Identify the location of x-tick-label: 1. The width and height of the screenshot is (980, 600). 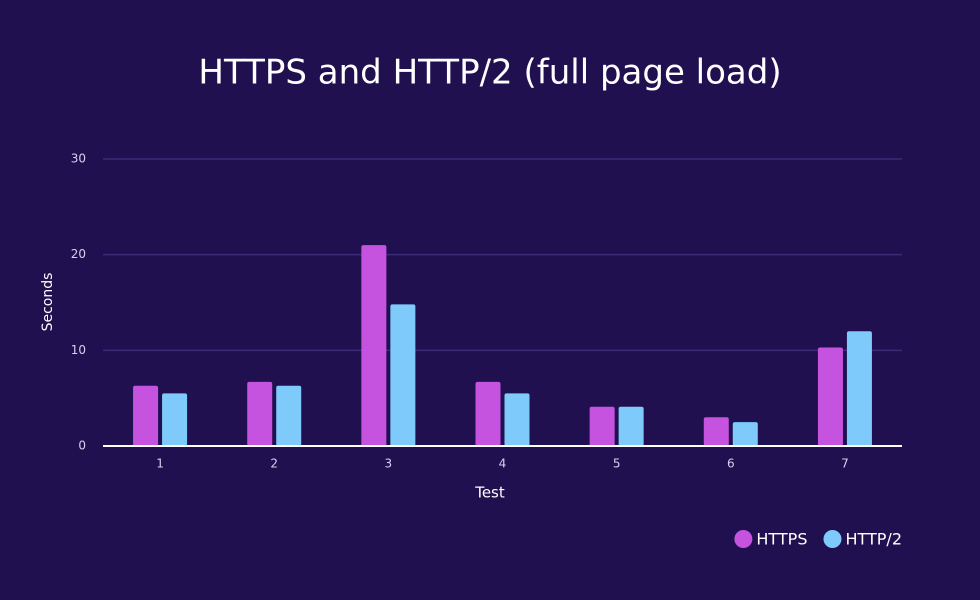
(160, 464).